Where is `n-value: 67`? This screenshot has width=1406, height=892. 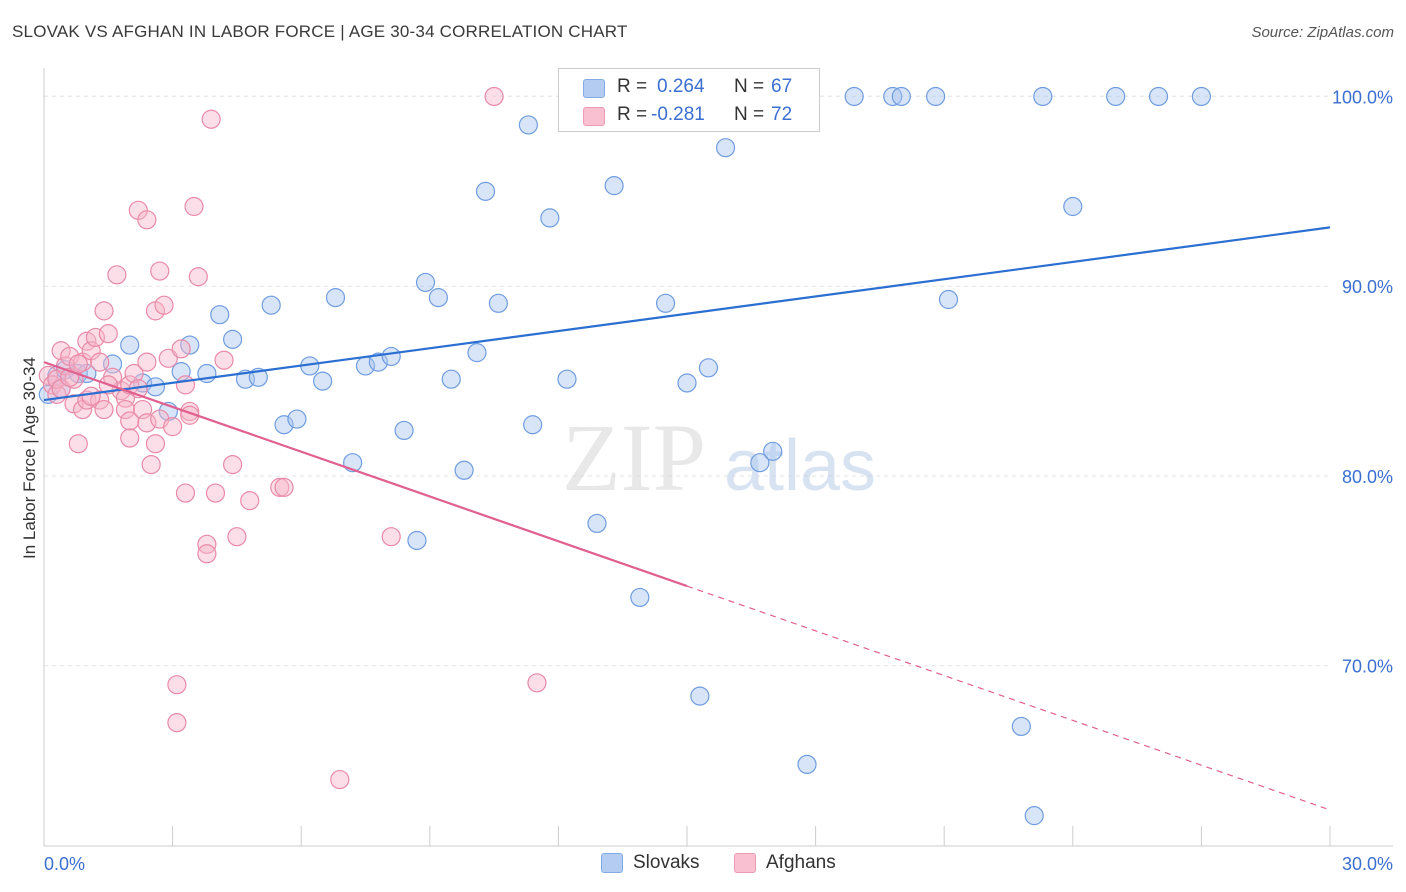
n-value: 67 is located at coordinates (782, 86).